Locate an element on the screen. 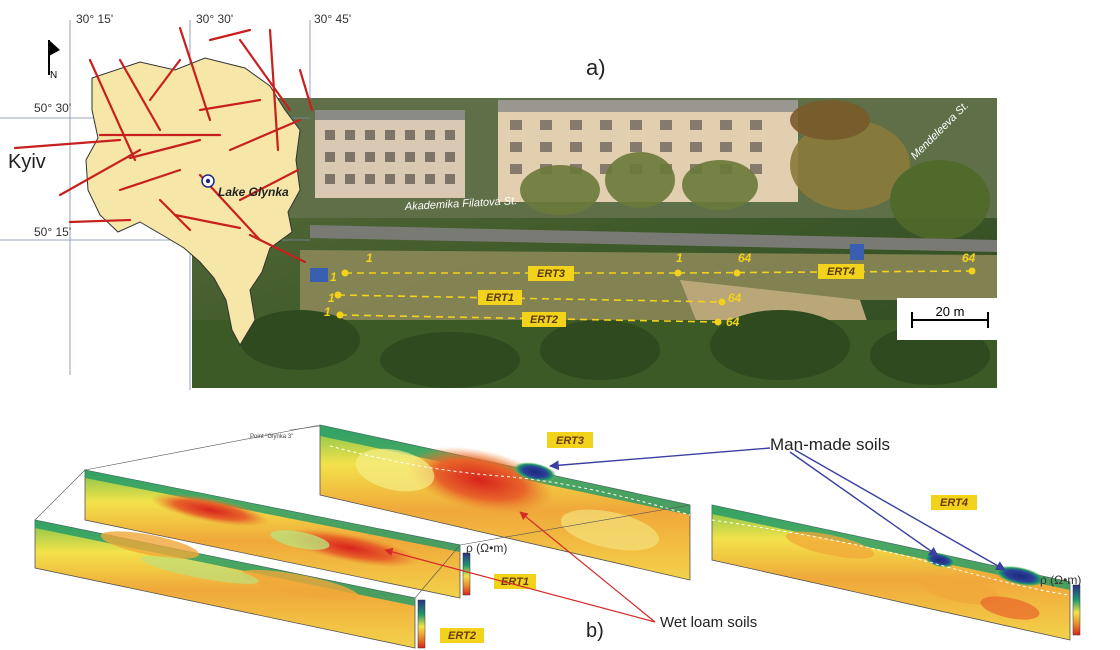 This screenshot has width=1120, height=650. north-label: N is located at coordinates (53, 75).